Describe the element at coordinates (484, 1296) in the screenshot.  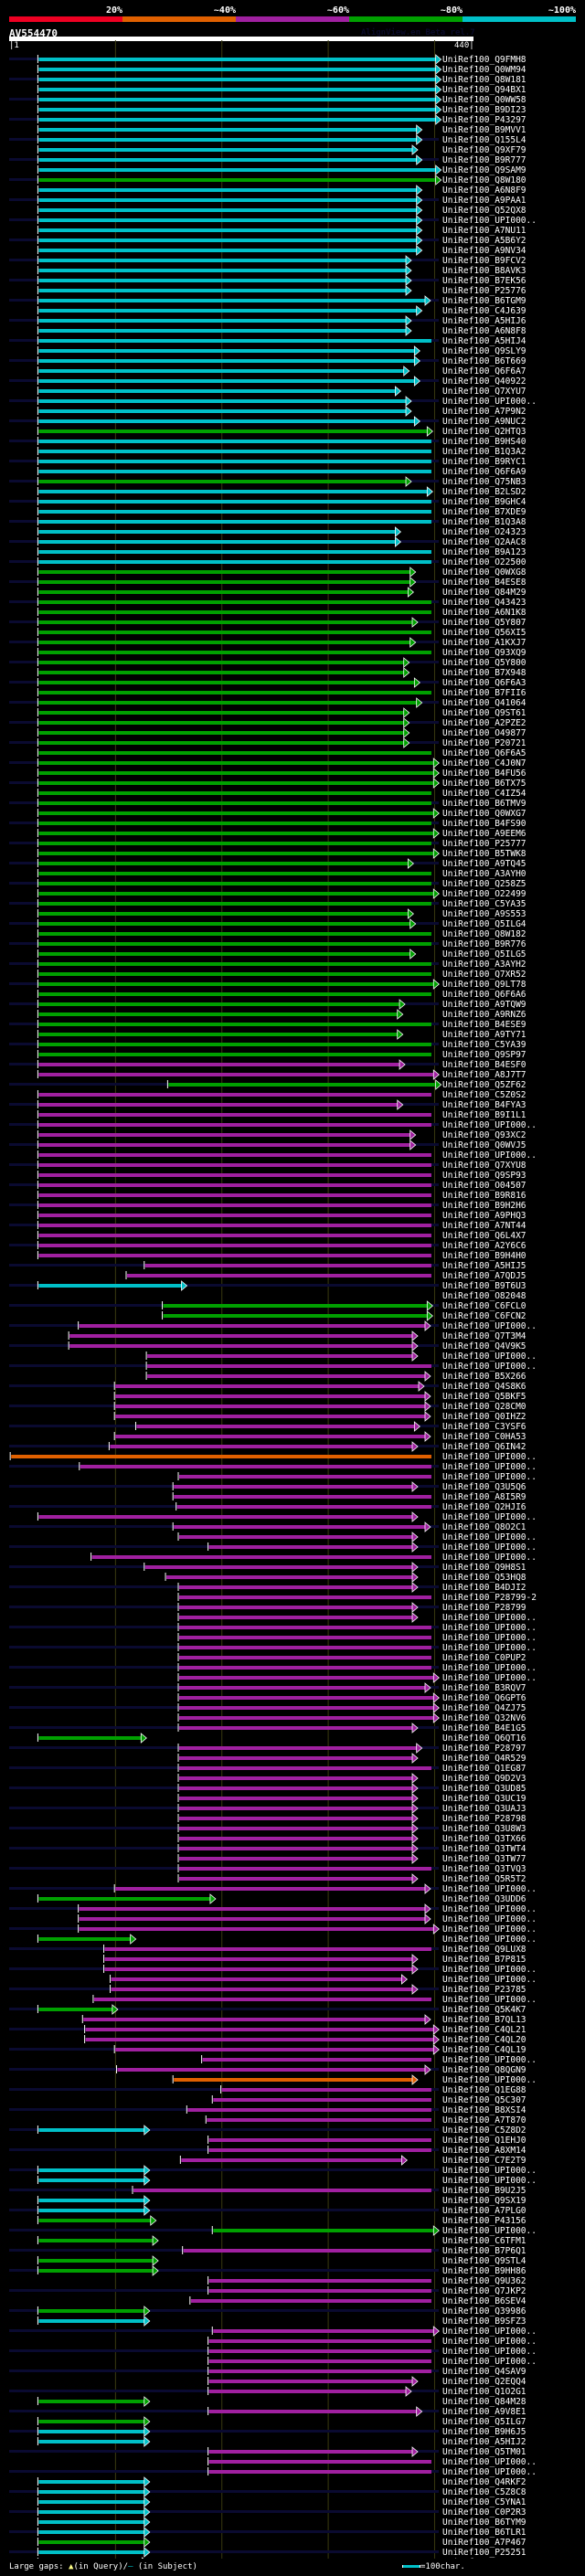
I see `hit-label: UniRef100_O82048` at that location.